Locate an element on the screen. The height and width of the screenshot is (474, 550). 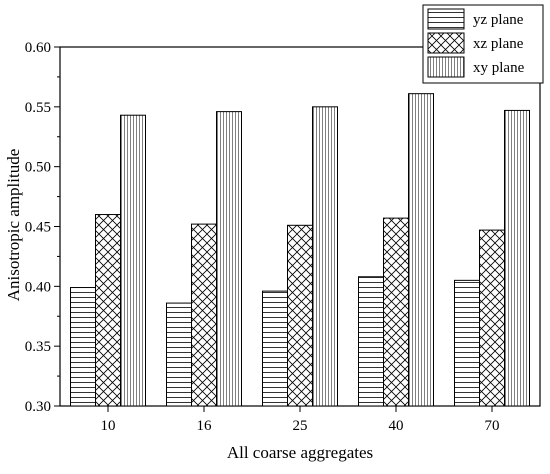
x-axis-title: All coarse aggregates is located at coordinates (300, 452).